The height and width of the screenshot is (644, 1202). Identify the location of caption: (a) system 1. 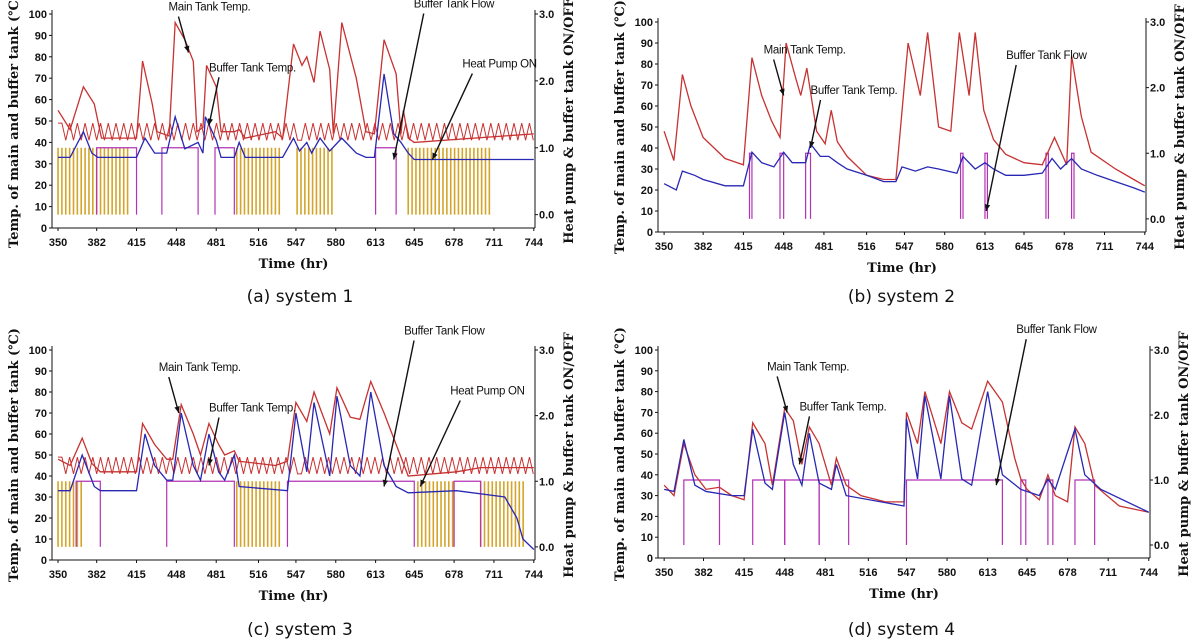
(300, 297).